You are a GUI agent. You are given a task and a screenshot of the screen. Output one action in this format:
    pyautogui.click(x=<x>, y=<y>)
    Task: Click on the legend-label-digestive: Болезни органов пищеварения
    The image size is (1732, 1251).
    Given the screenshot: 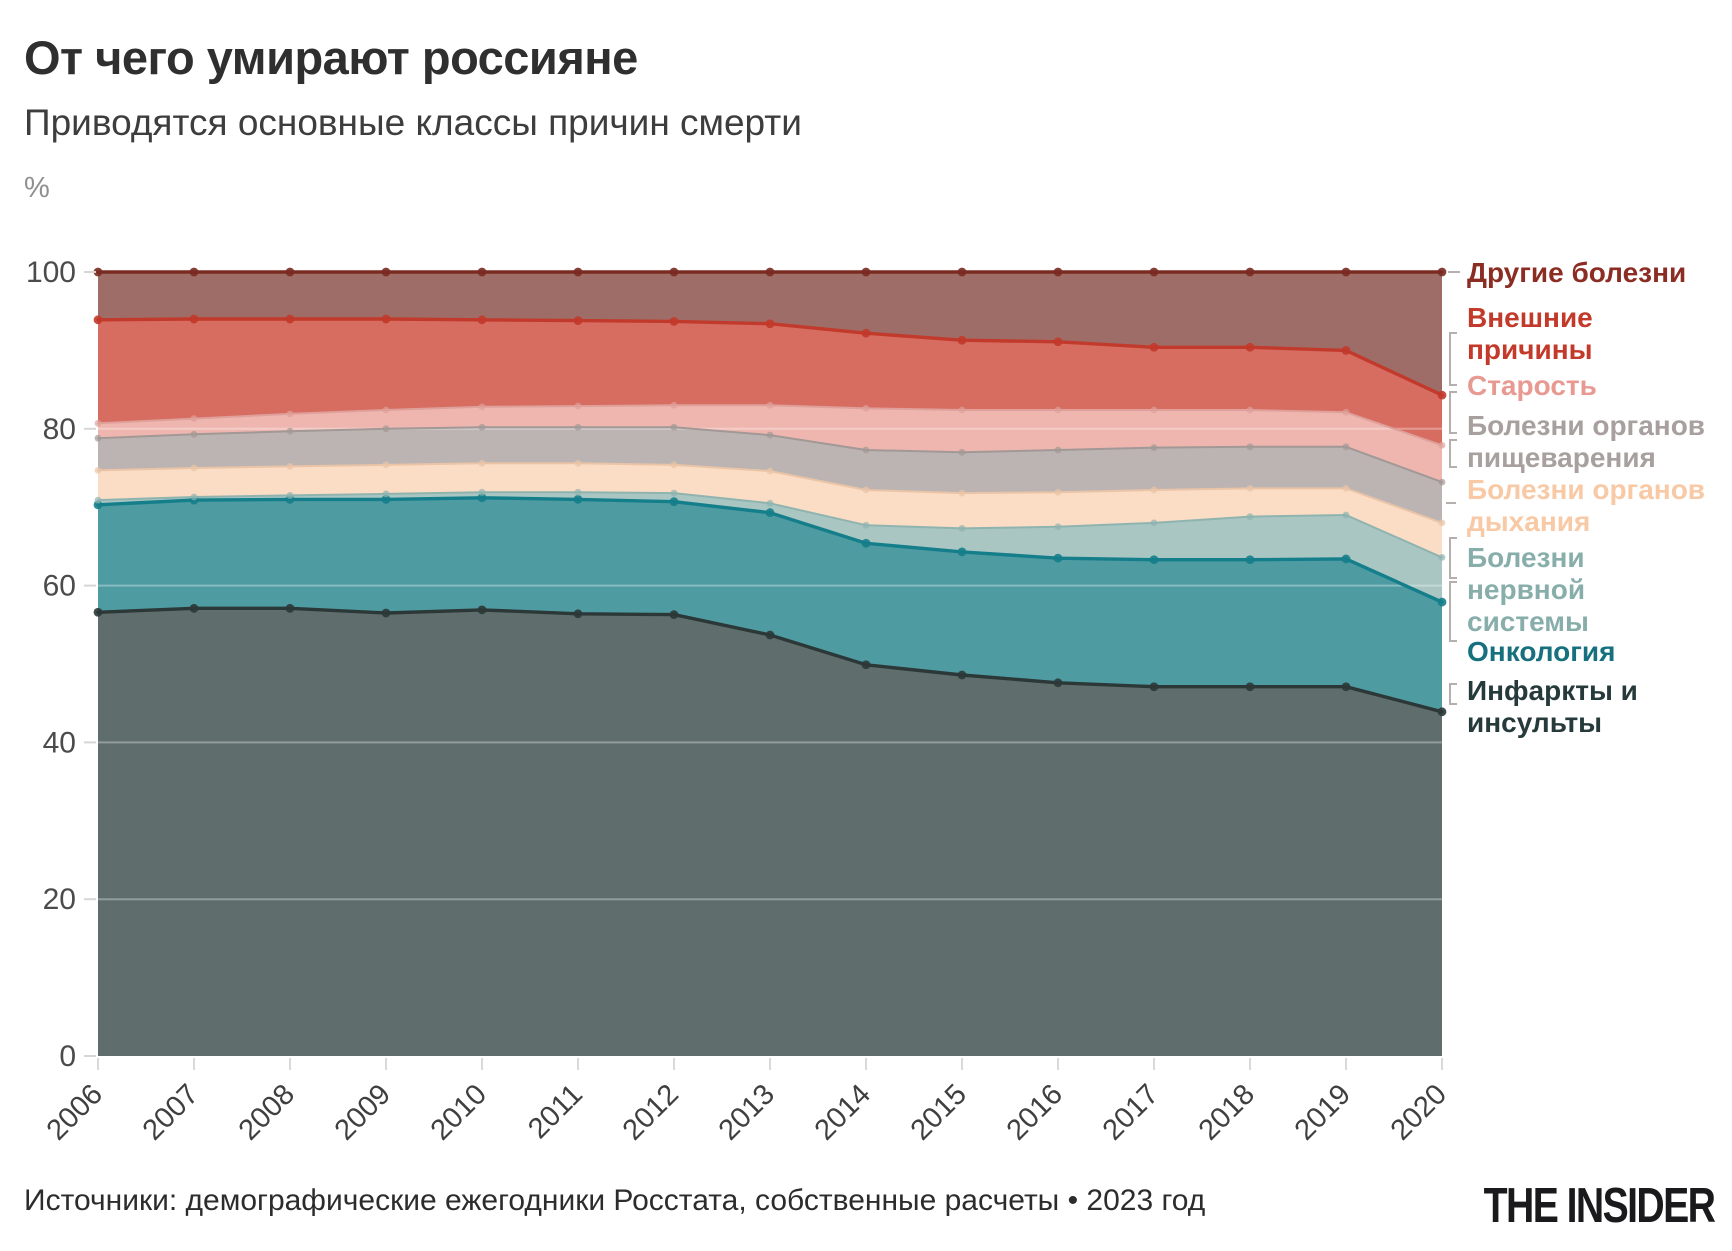 What is the action you would take?
    pyautogui.click(x=1586, y=441)
    